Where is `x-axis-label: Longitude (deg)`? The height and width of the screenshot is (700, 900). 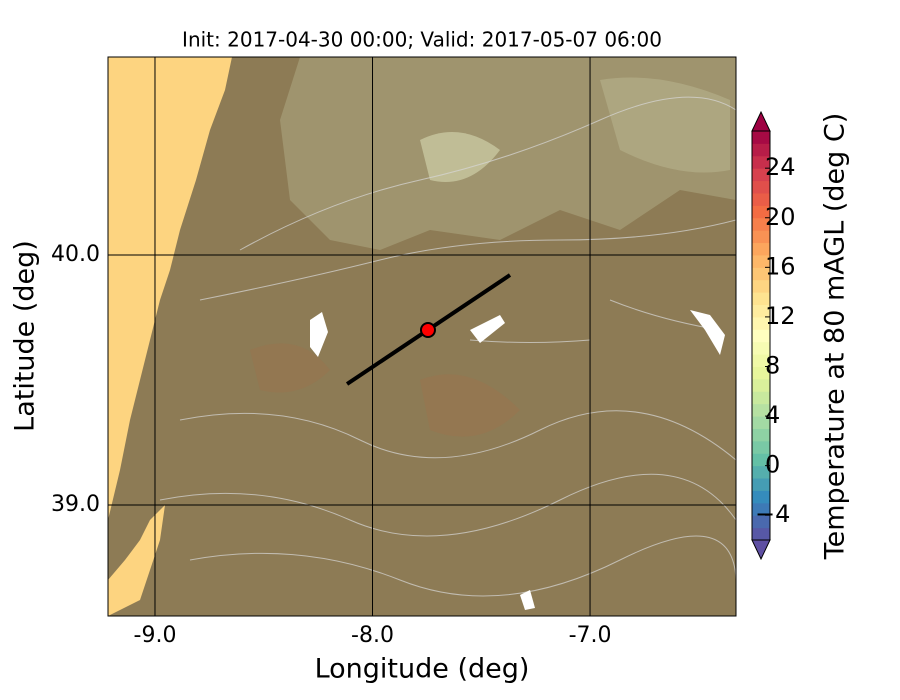
x-axis-label: Longitude (deg) is located at coordinates (422, 669).